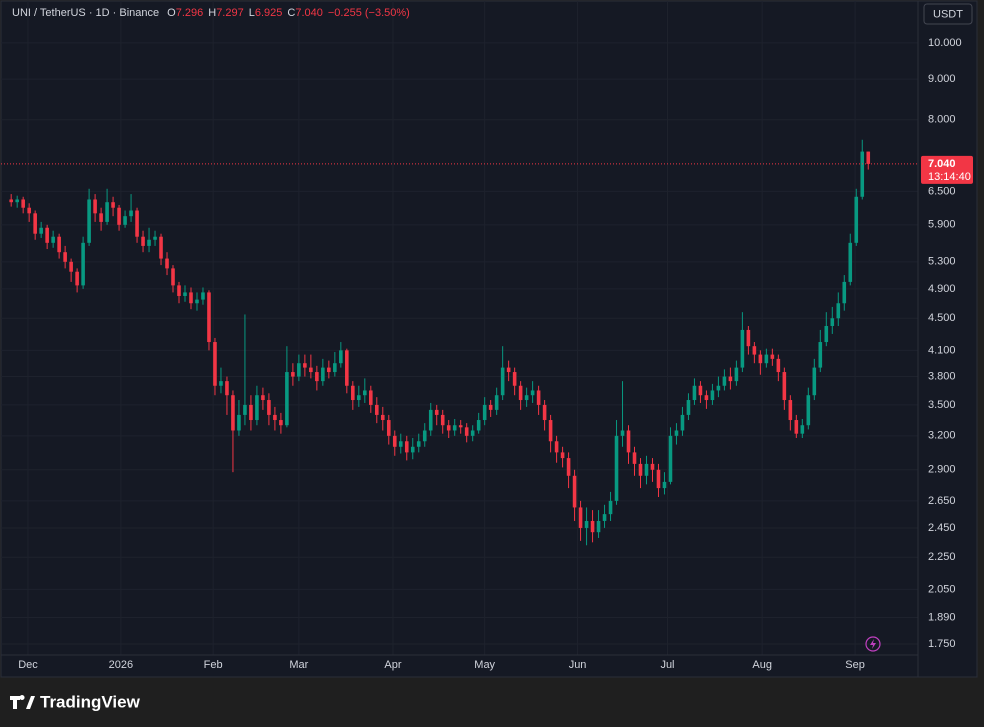  I want to click on ohlc-value: 7.040, so click(309, 13).